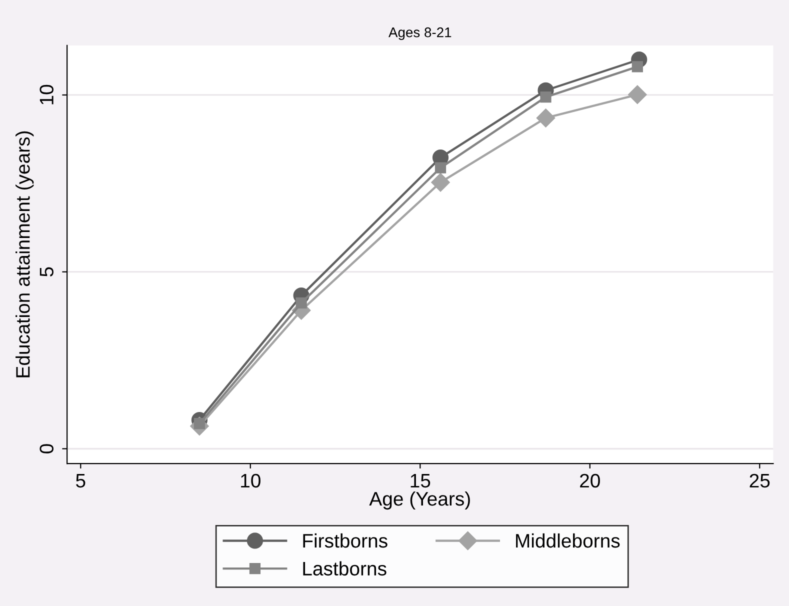  Describe the element at coordinates (81, 481) in the screenshot. I see `x-tick-label: 5` at that location.